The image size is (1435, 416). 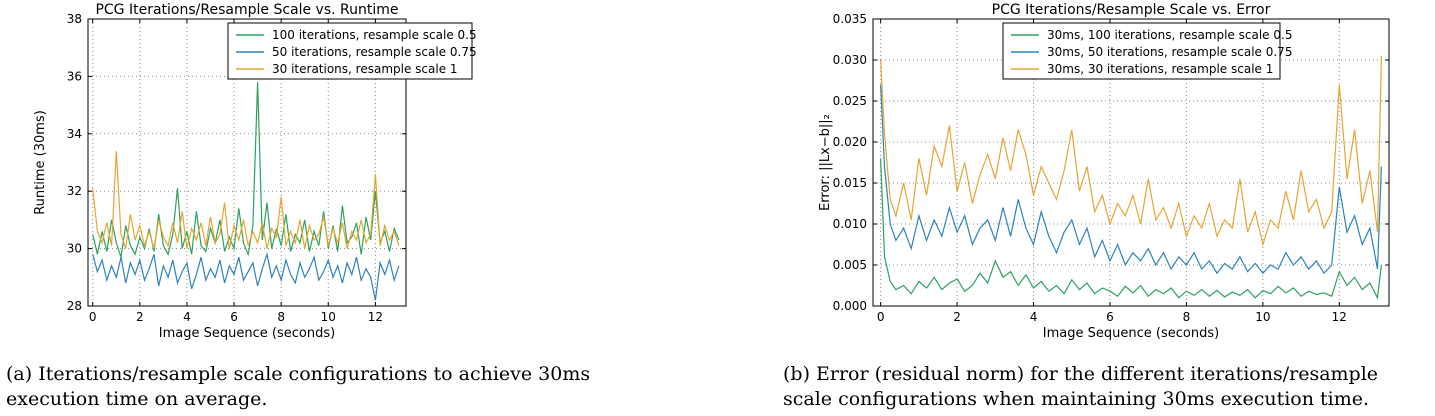 I want to click on runtime-chart-legend-label-1: 100 iterations, resample scale 0.5, so click(x=374, y=35).